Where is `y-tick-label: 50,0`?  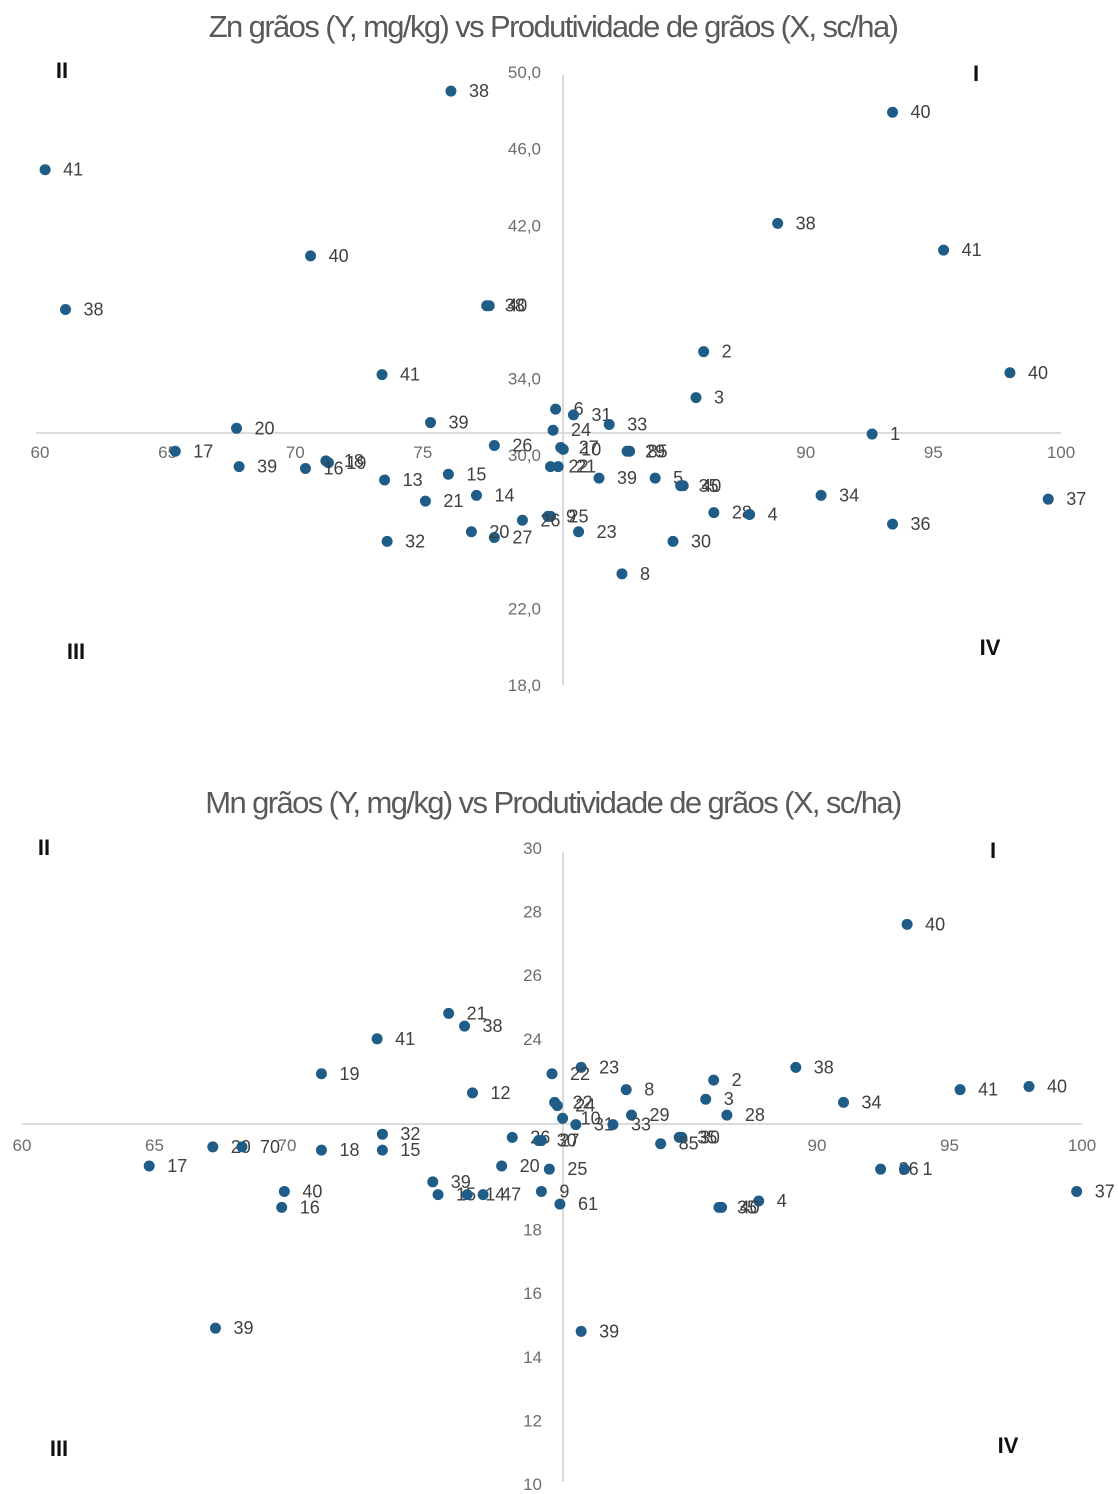
y-tick-label: 50,0 is located at coordinates (524, 72).